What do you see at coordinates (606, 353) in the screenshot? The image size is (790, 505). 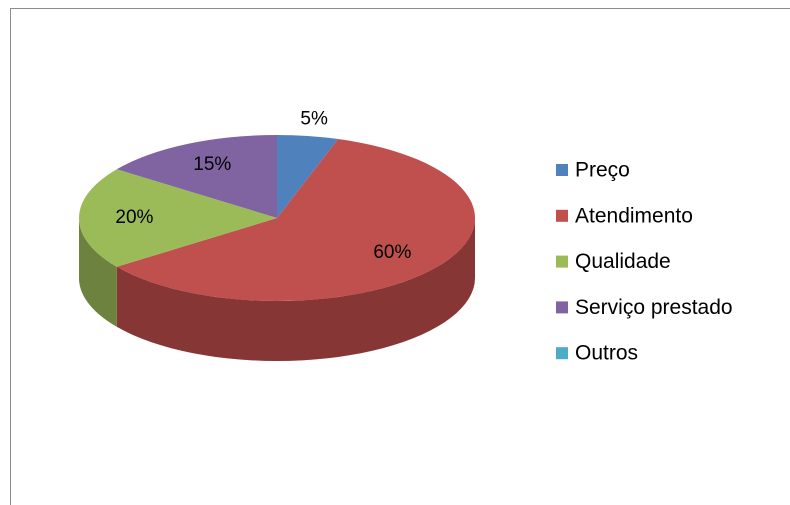 I see `legend-label: Outros` at bounding box center [606, 353].